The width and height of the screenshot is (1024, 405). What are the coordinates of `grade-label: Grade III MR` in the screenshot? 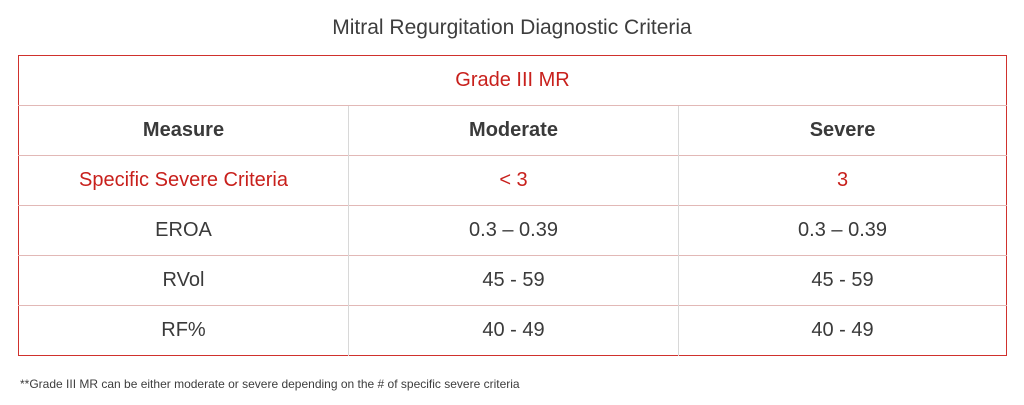 It's located at (512, 80).